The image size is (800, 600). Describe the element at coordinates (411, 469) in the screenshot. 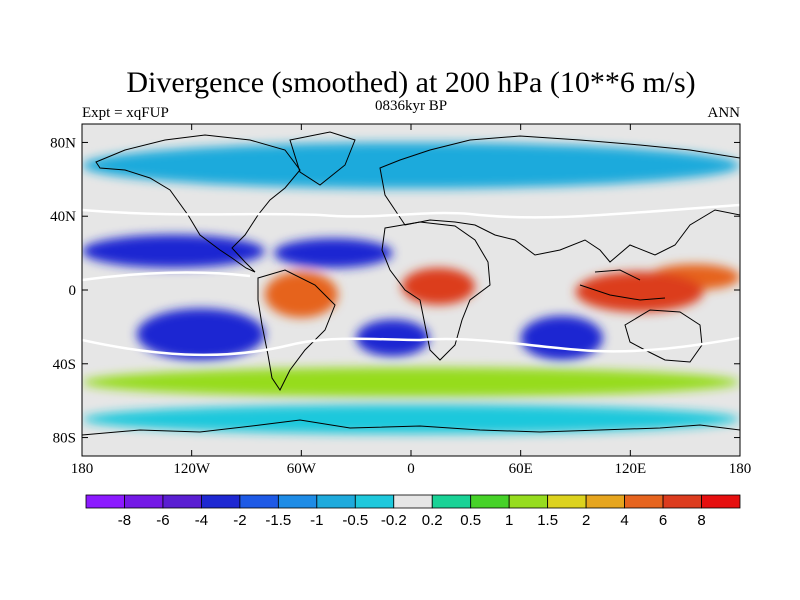

I see `x-tick-label: 0` at that location.